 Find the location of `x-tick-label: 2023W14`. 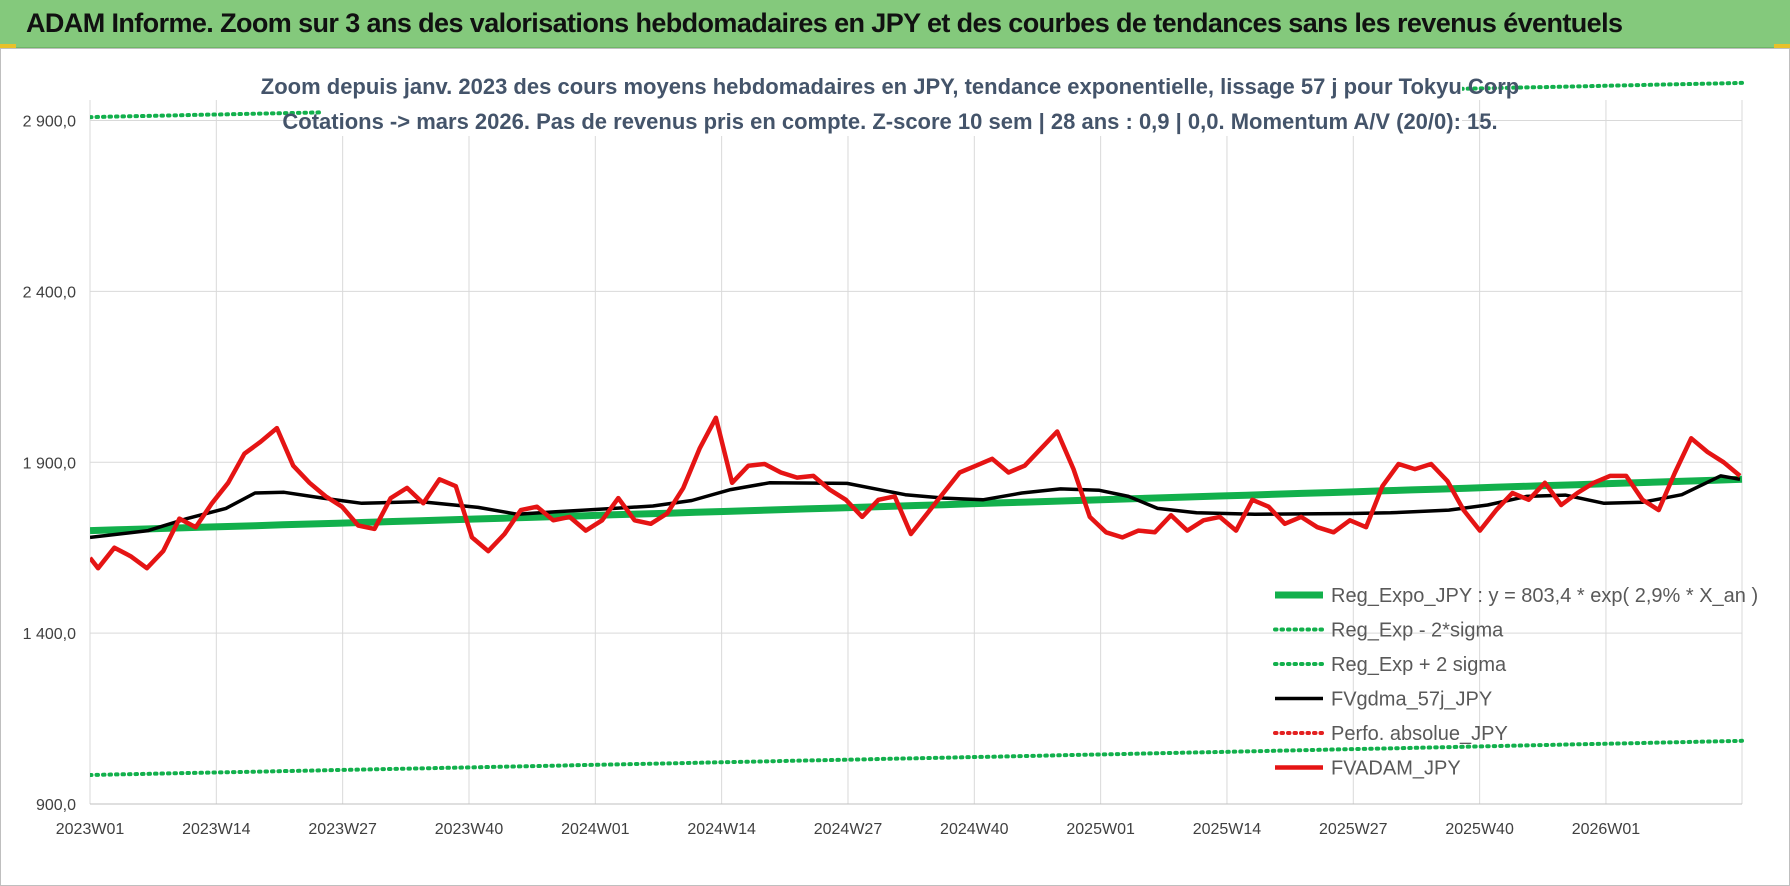

x-tick-label: 2023W14 is located at coordinates (216, 829).